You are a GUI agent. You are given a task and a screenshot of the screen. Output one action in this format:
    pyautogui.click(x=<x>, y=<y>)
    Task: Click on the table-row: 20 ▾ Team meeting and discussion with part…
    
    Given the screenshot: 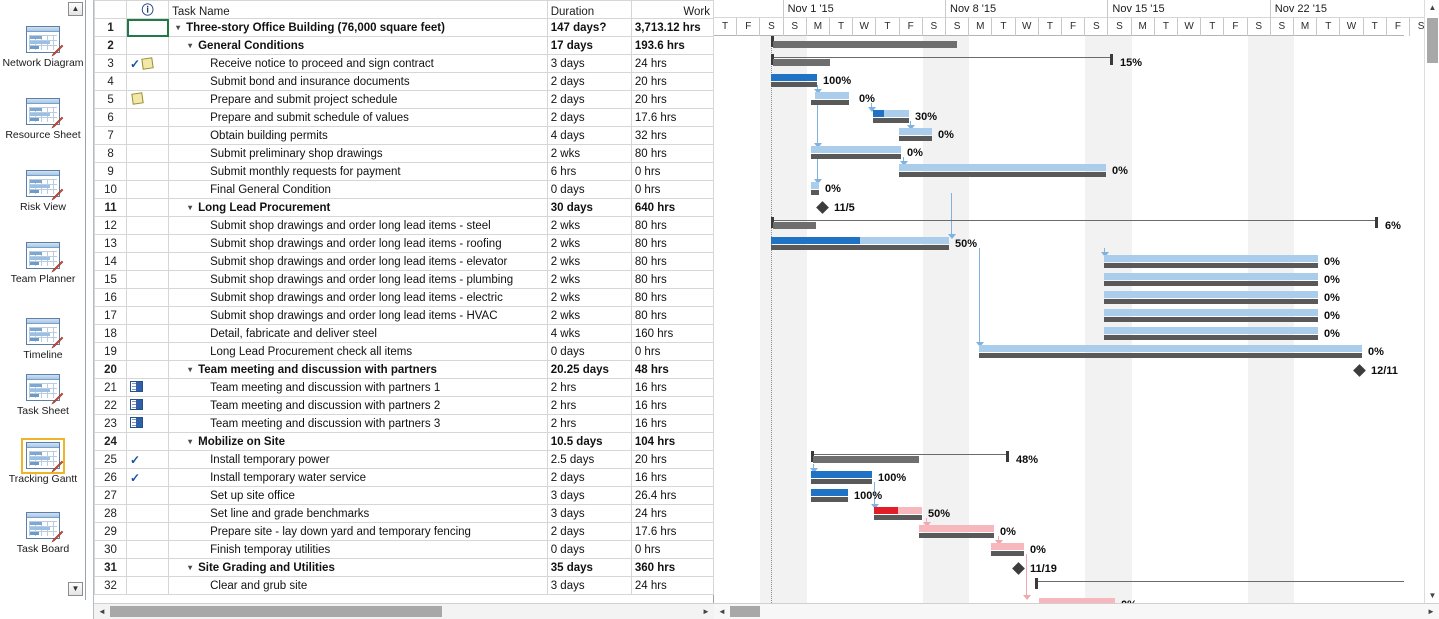 What is the action you would take?
    pyautogui.click(x=404, y=369)
    